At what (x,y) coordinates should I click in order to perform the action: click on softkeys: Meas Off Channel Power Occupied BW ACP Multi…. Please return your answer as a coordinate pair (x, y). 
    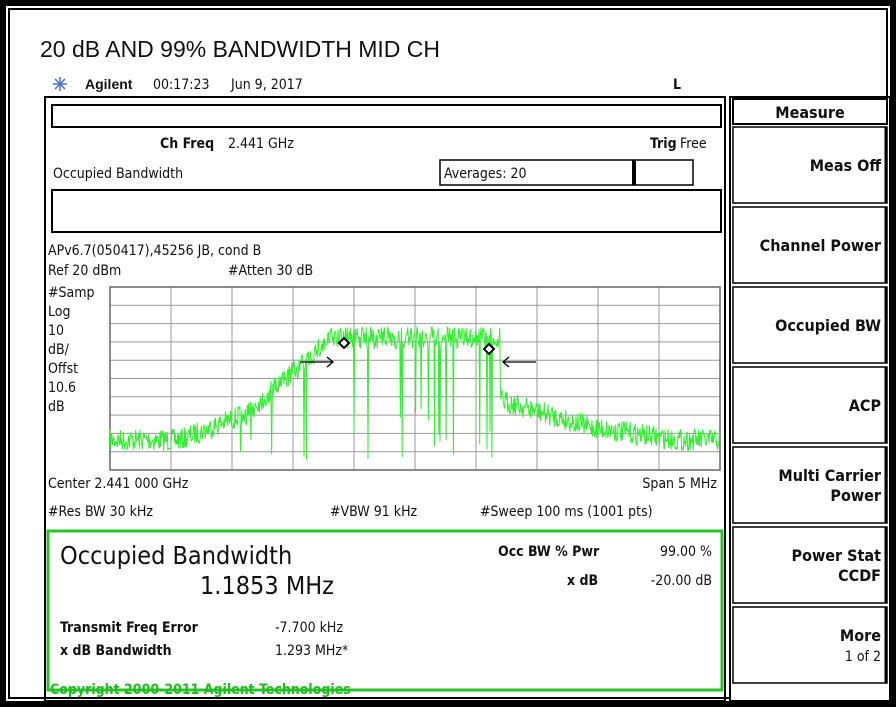
    Looking at the image, I should click on (810, 405).